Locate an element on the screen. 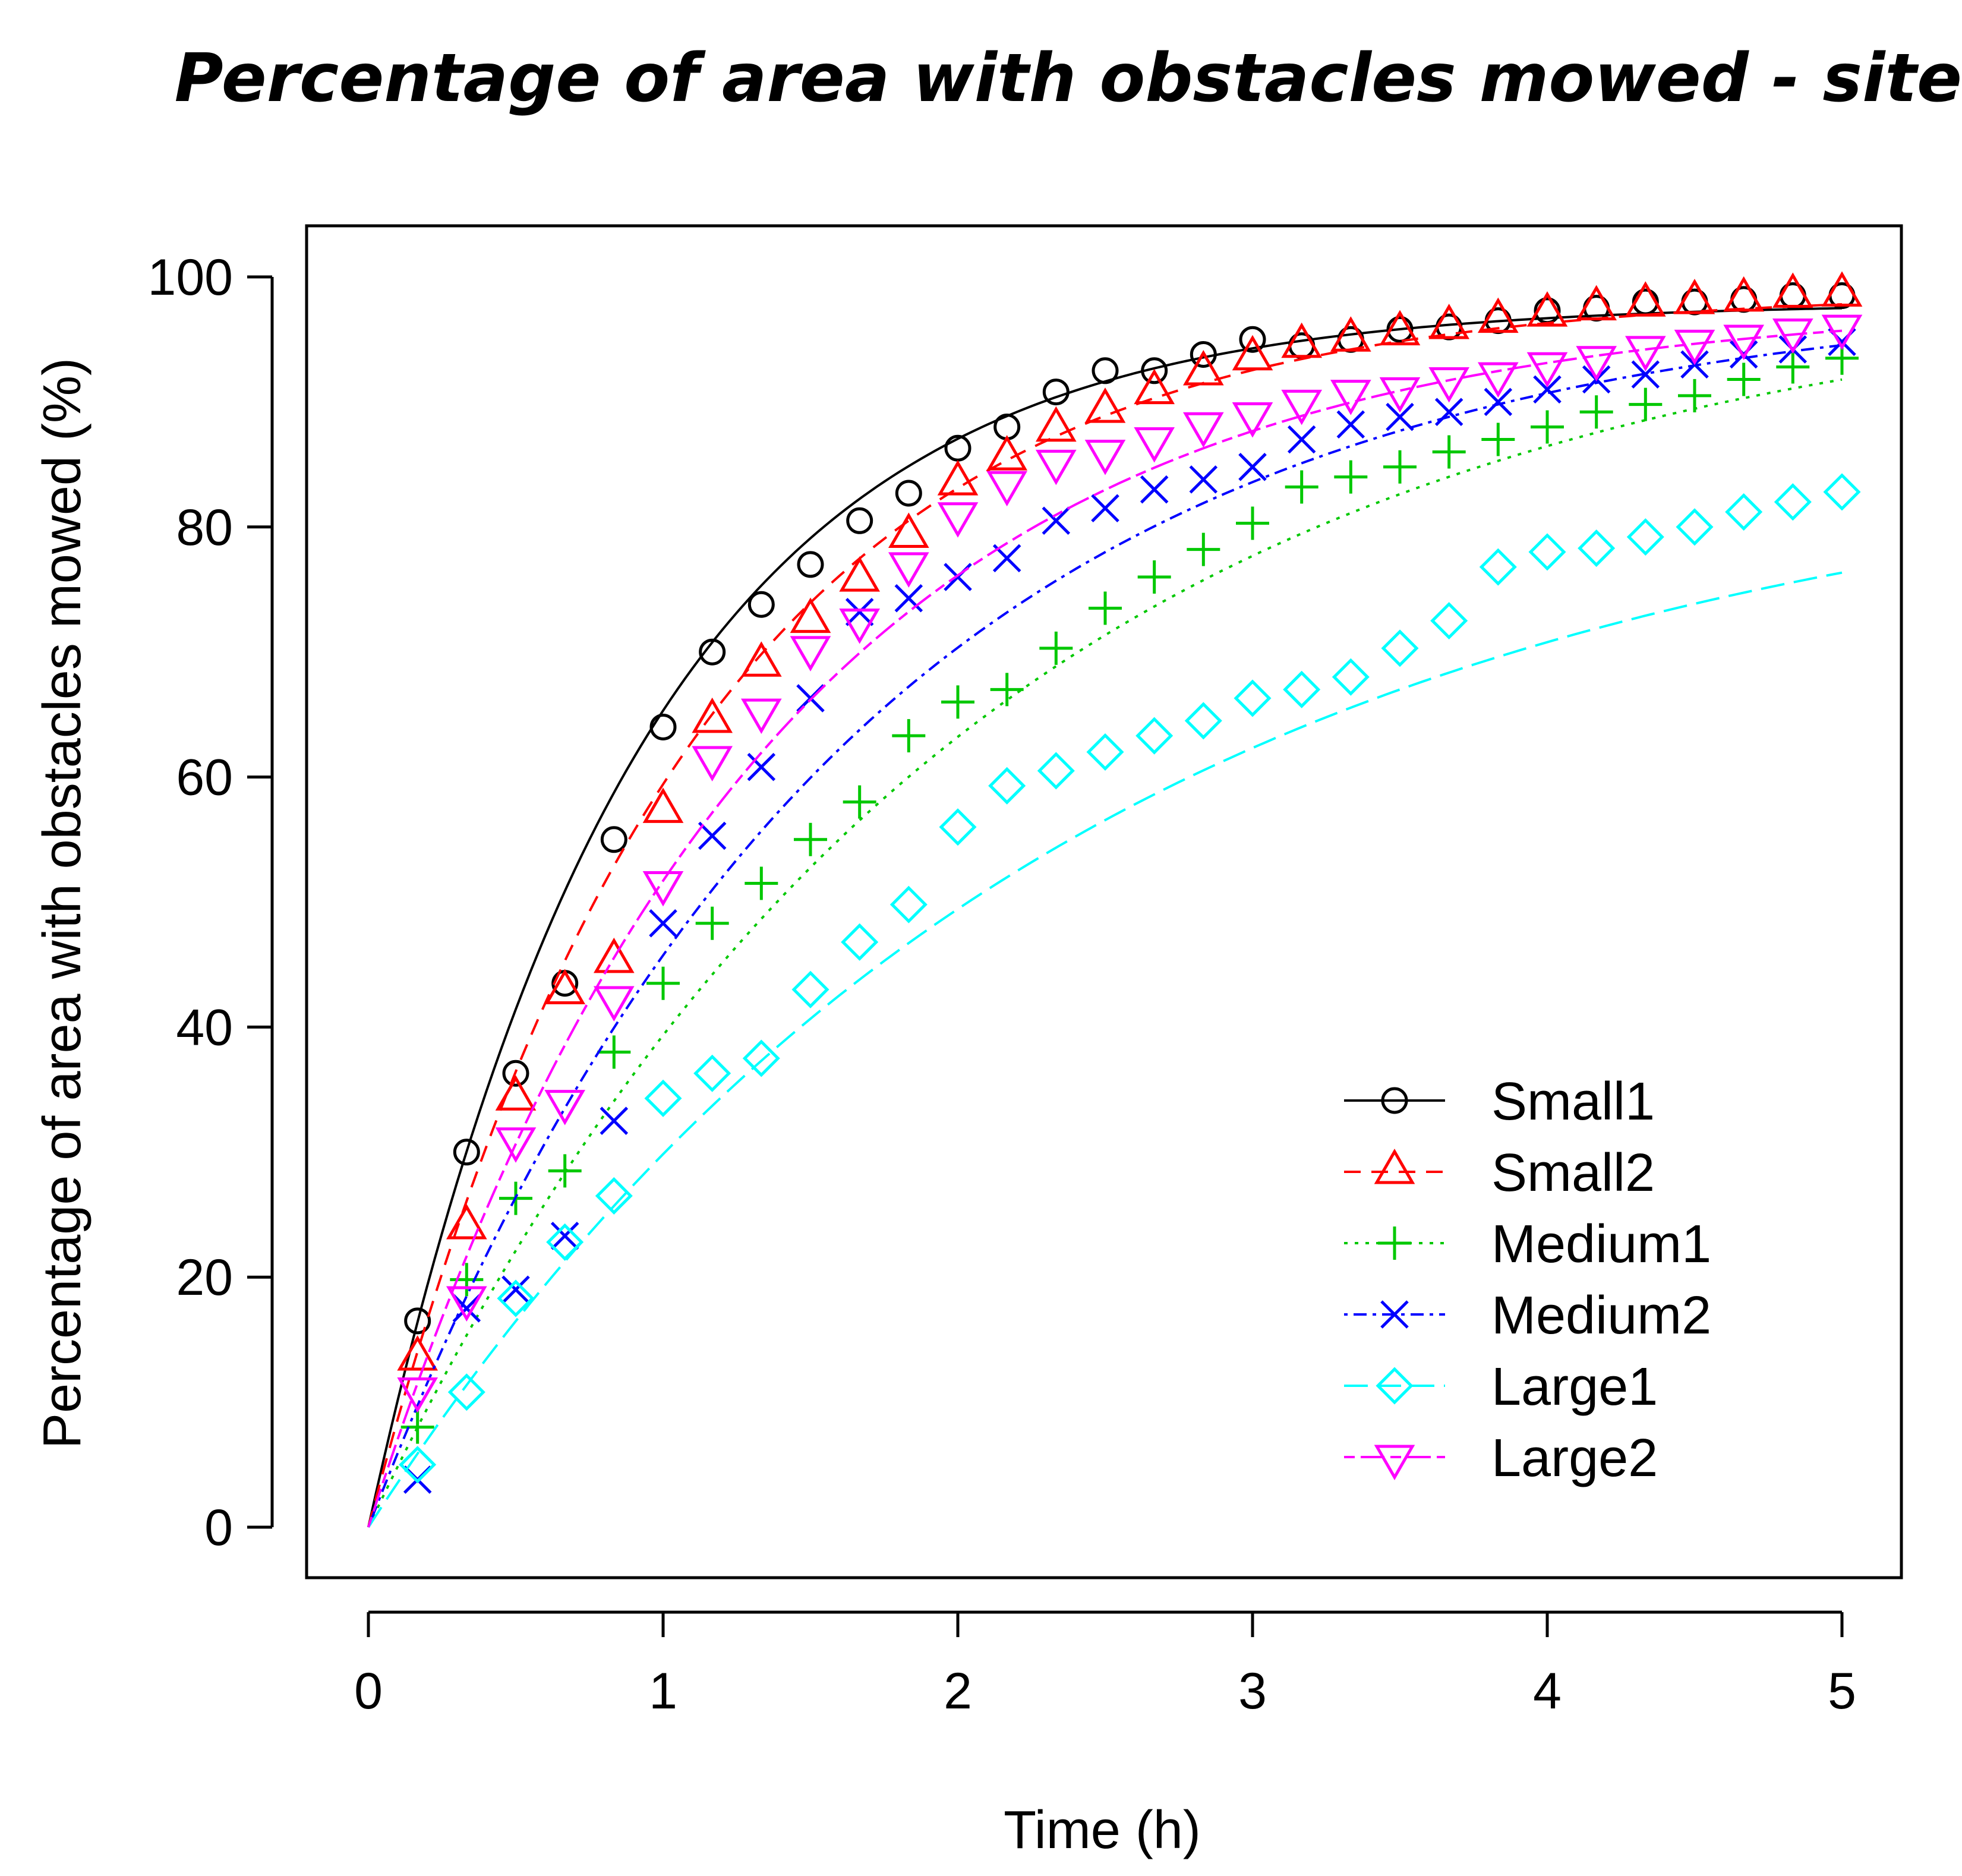  y-tick-label: 60 is located at coordinates (205, 777).